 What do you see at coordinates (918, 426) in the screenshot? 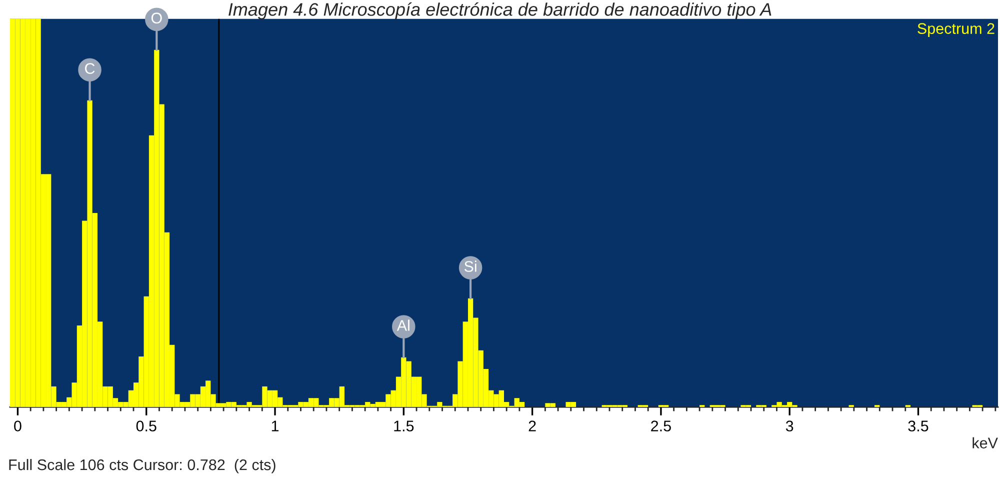
I see `x-tick-label: 3.5` at bounding box center [918, 426].